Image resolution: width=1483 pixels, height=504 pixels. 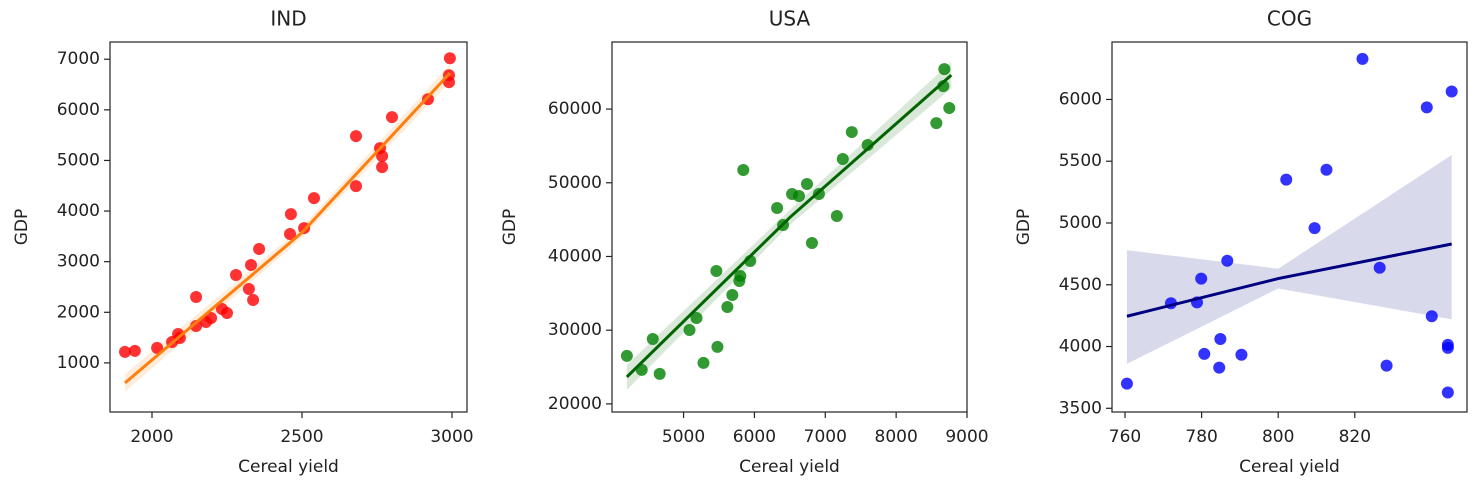 What do you see at coordinates (78, 312) in the screenshot?
I see `y-tick-label: 2000` at bounding box center [78, 312].